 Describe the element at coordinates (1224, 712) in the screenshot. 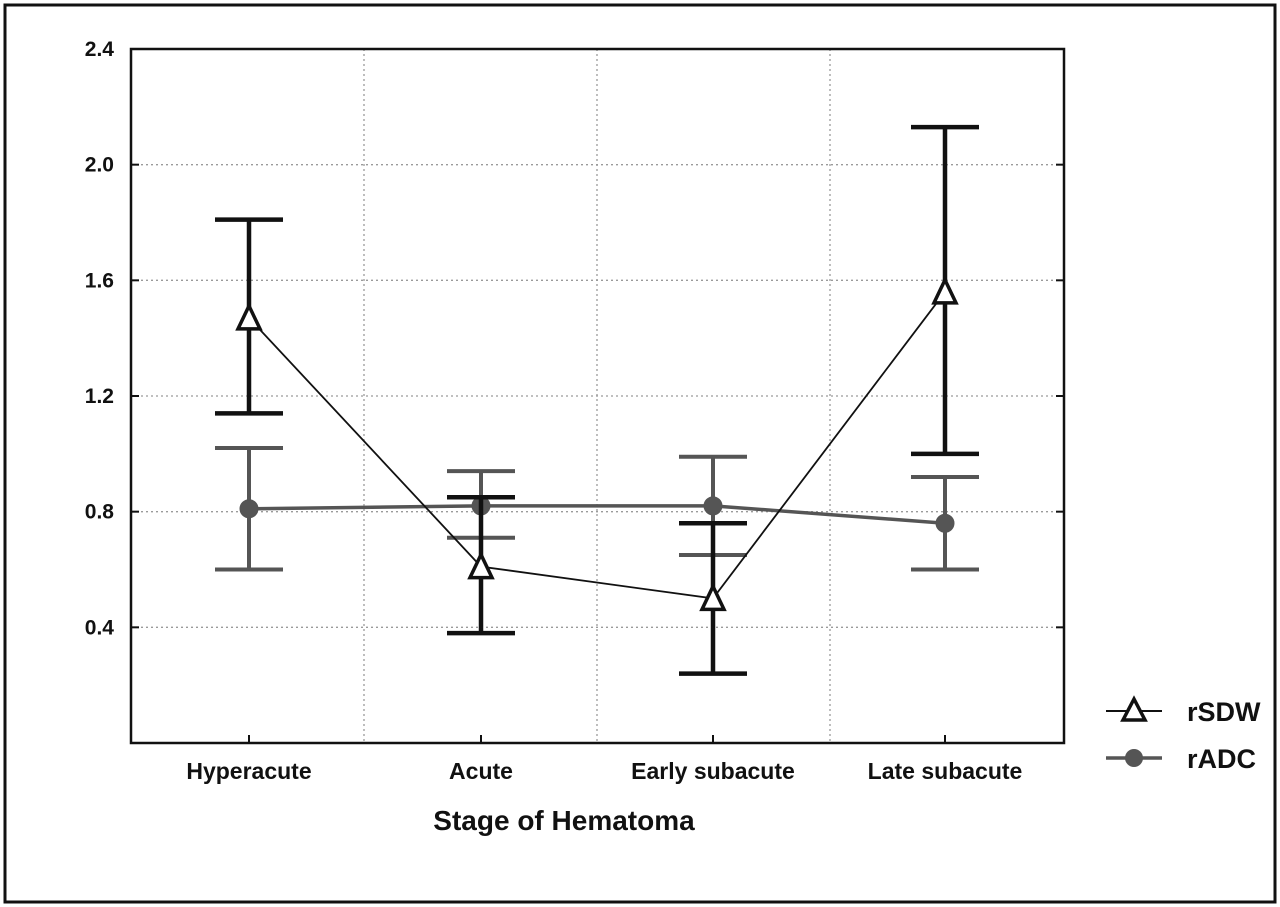

I see `legend-label: rSDW` at that location.